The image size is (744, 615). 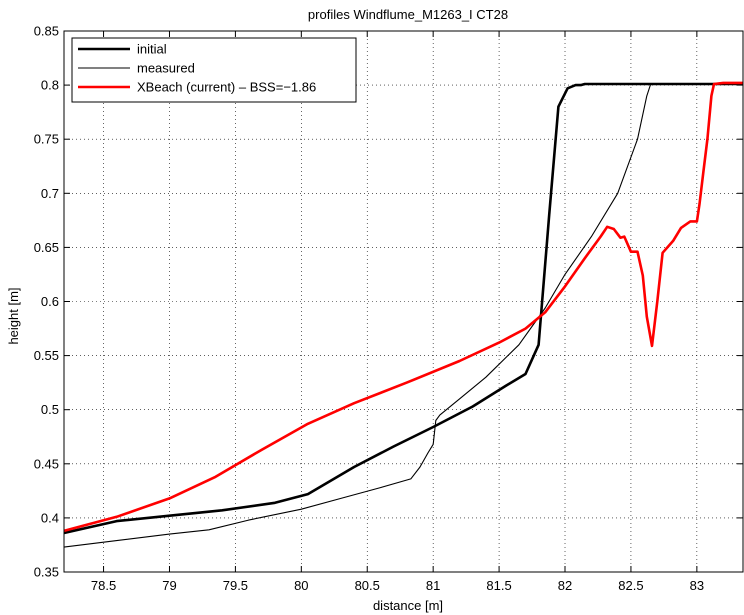 I want to click on x-tick-label: 82, so click(x=565, y=585).